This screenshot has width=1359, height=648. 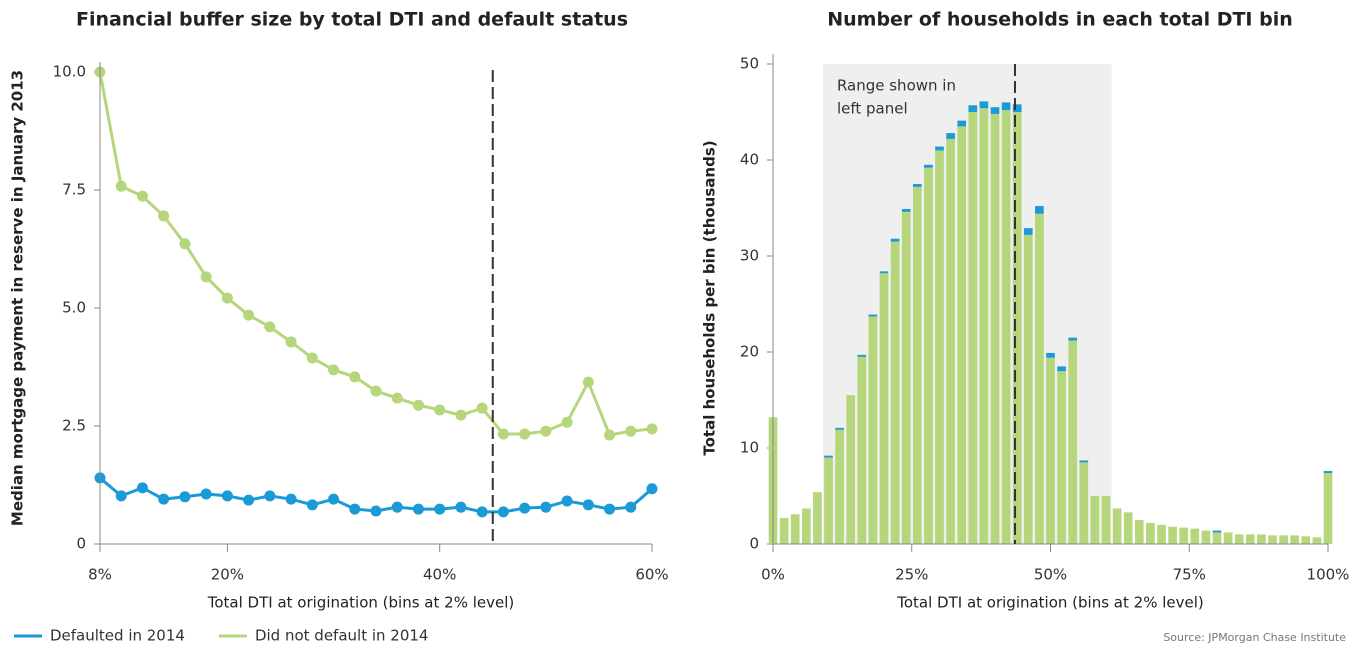 What do you see at coordinates (74, 426) in the screenshot?
I see `y-tick-label: 2.5` at bounding box center [74, 426].